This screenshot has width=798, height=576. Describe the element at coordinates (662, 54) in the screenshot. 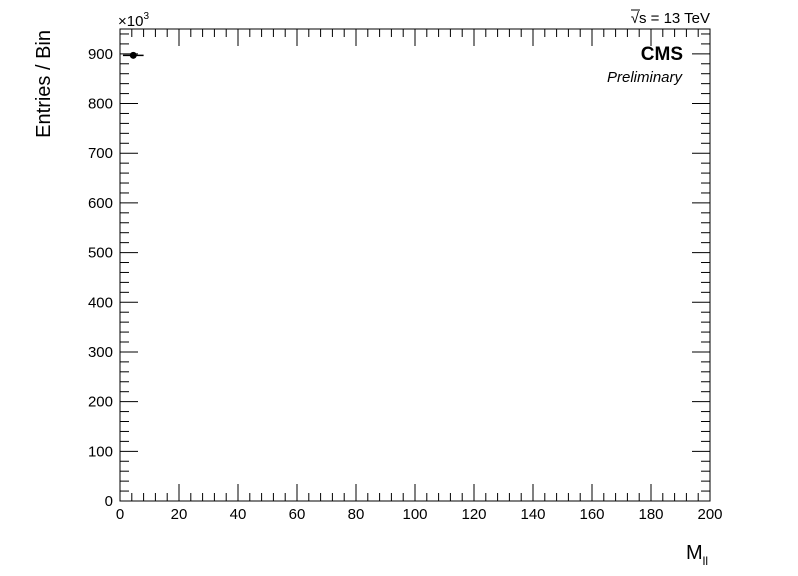

I see `experiment-label: CMS` at that location.